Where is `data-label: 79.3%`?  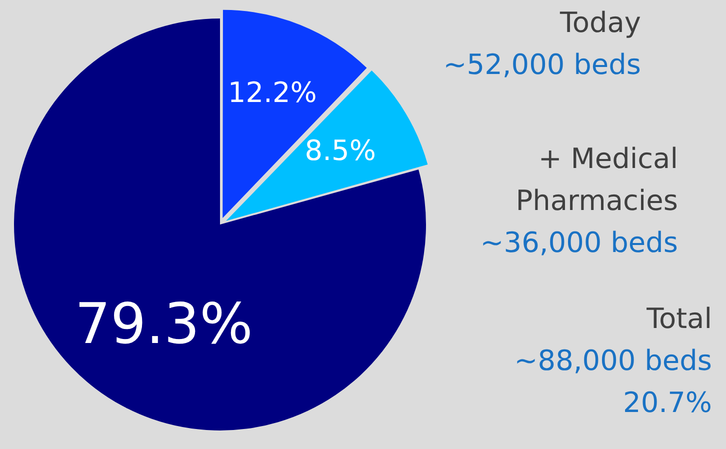 data-label: 79.3% is located at coordinates (163, 324).